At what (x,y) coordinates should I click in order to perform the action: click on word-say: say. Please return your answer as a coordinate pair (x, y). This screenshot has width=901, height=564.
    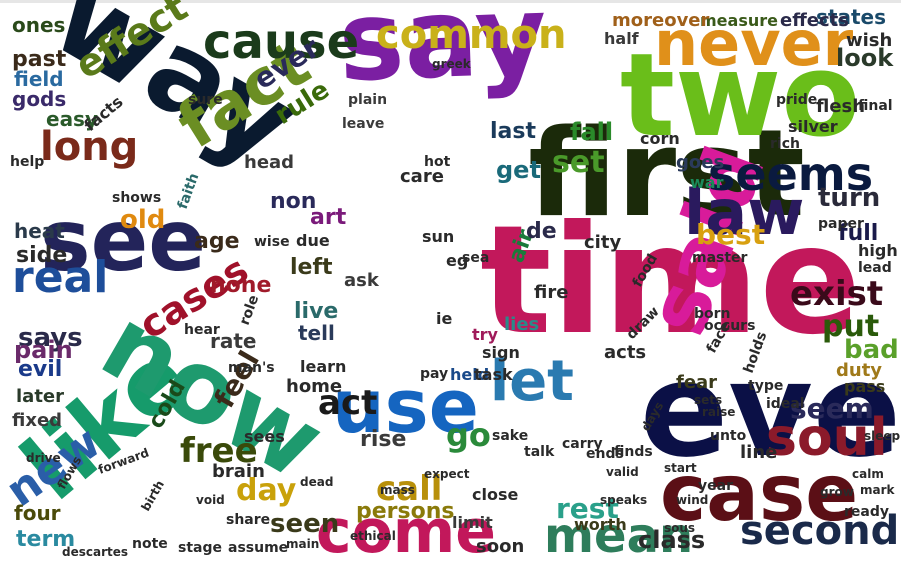
    Looking at the image, I should click on (442, 53).